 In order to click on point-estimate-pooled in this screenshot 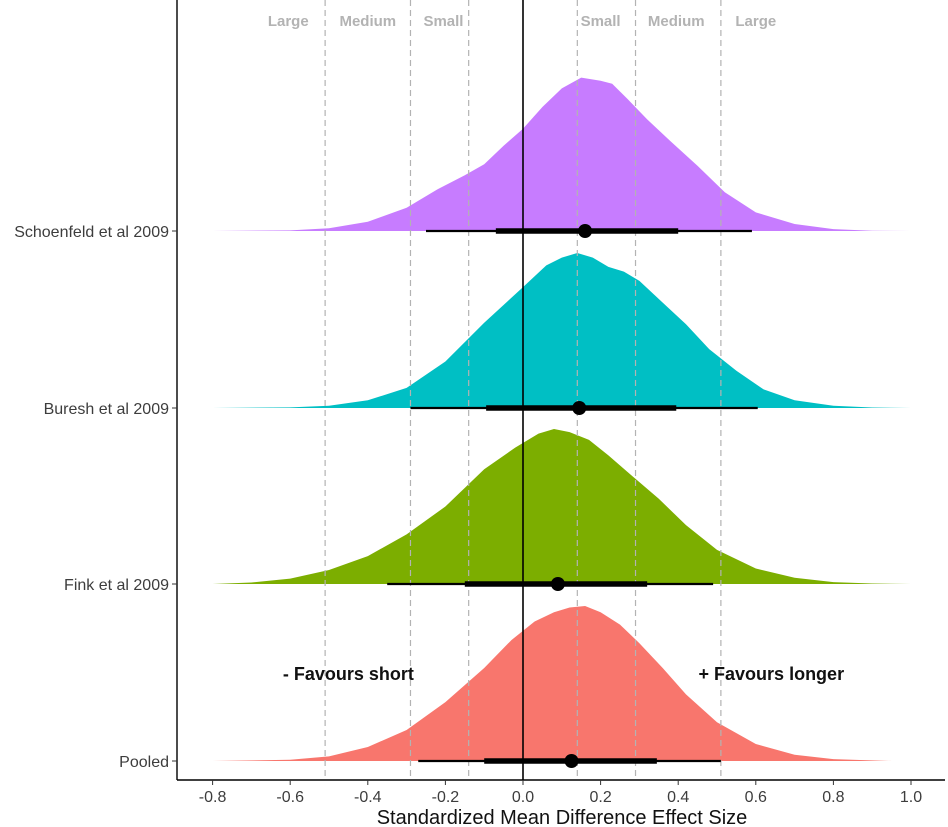, I will do `click(571, 761)`.